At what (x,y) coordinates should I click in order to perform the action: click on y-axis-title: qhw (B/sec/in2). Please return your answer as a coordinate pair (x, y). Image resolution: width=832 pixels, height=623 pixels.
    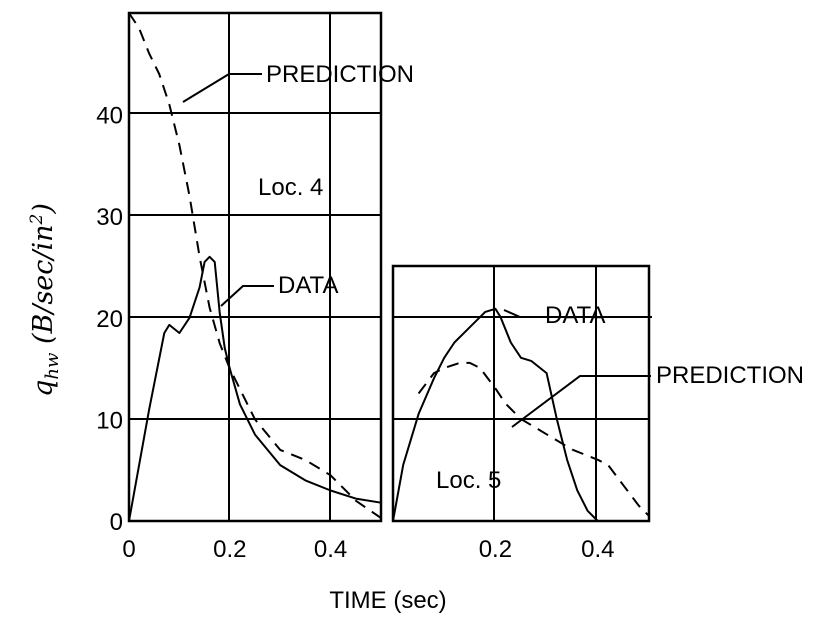
    Looking at the image, I should click on (45, 300).